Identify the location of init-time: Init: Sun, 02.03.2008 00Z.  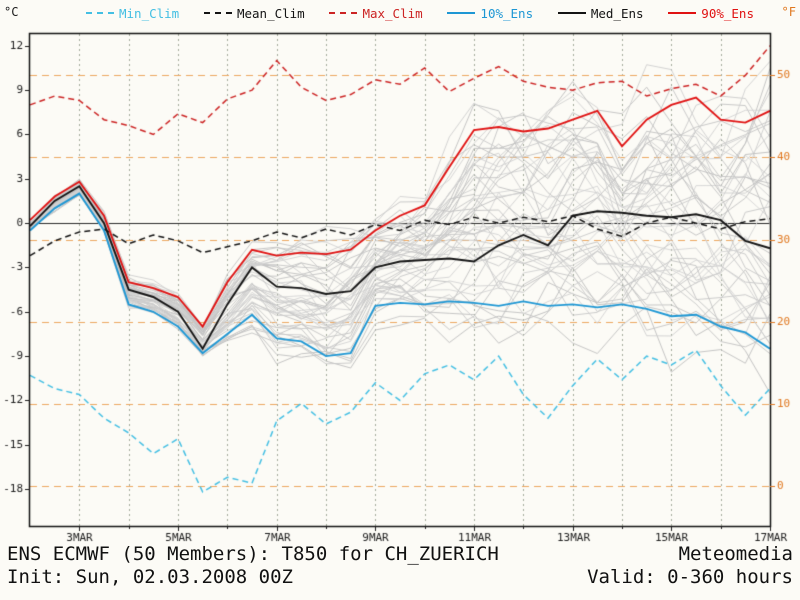
(150, 577).